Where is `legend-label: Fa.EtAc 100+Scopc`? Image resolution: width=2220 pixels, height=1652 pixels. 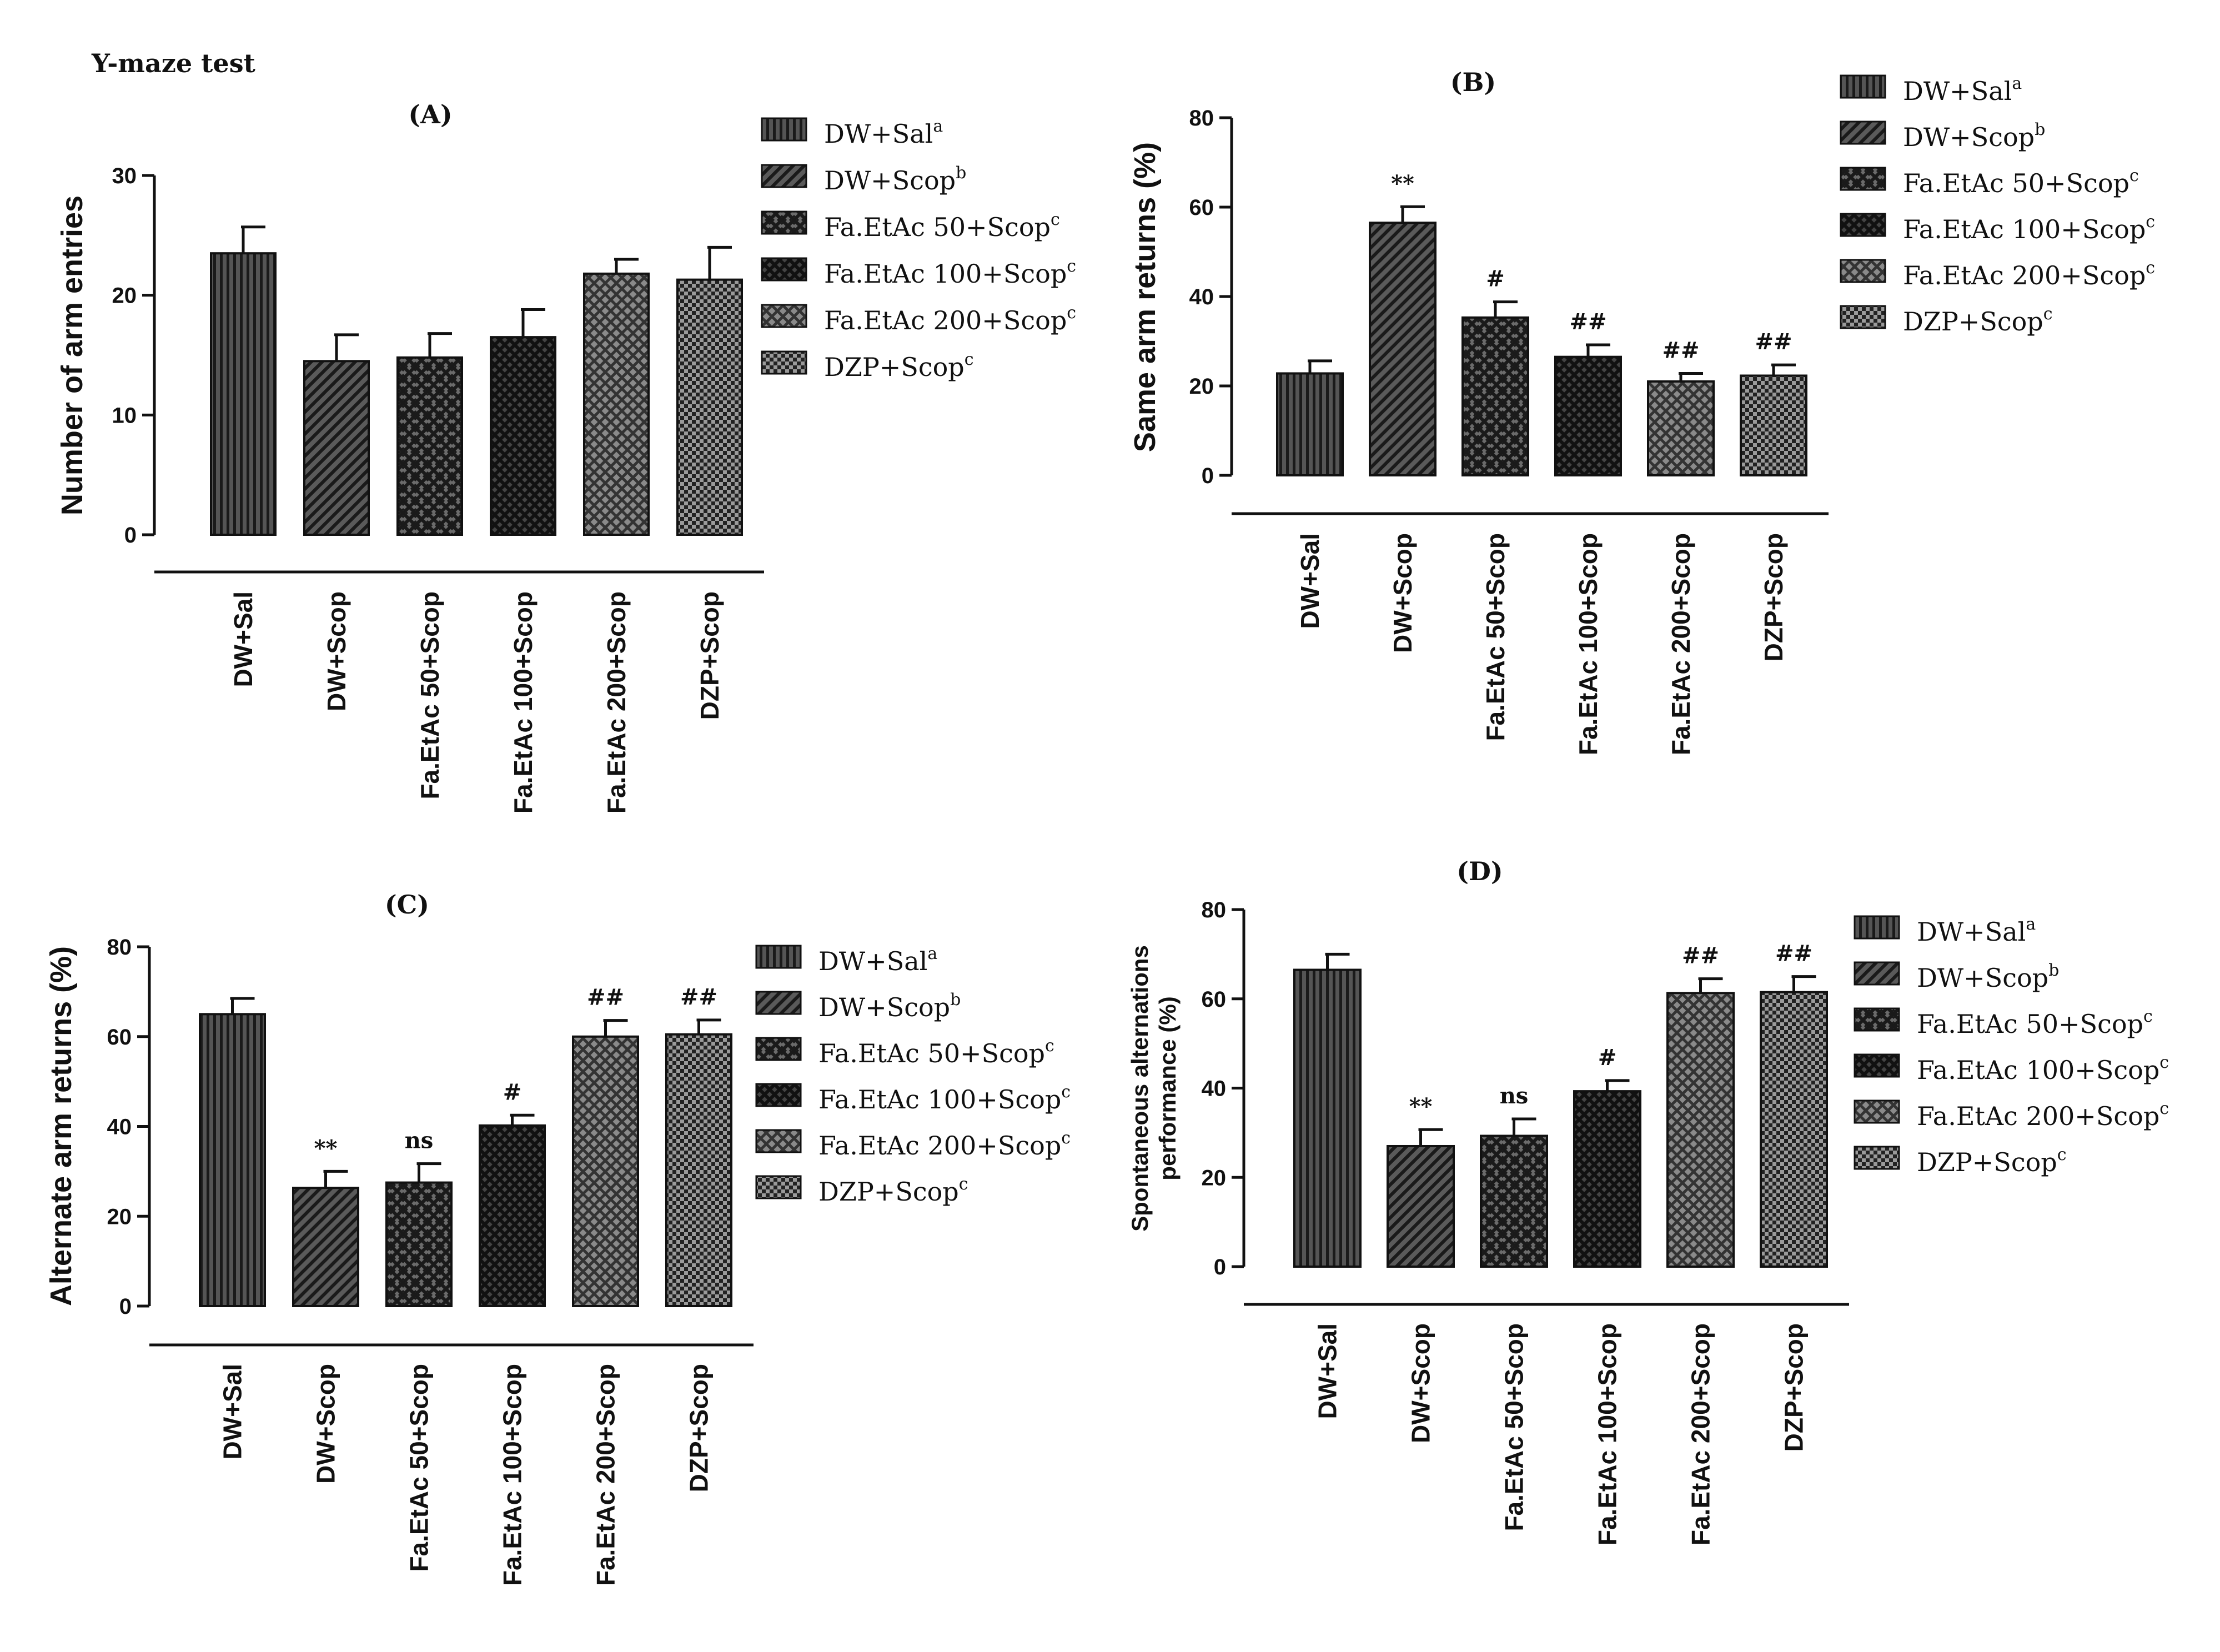
legend-label: Fa.EtAc 100+Scopc is located at coordinates (2043, 1069).